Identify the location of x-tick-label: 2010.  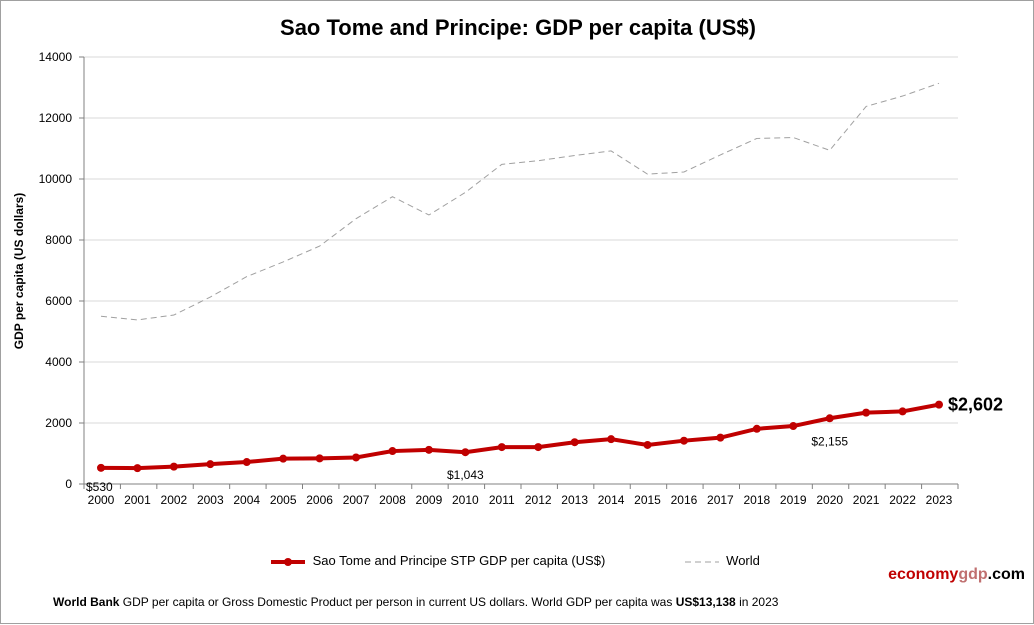
(465, 500).